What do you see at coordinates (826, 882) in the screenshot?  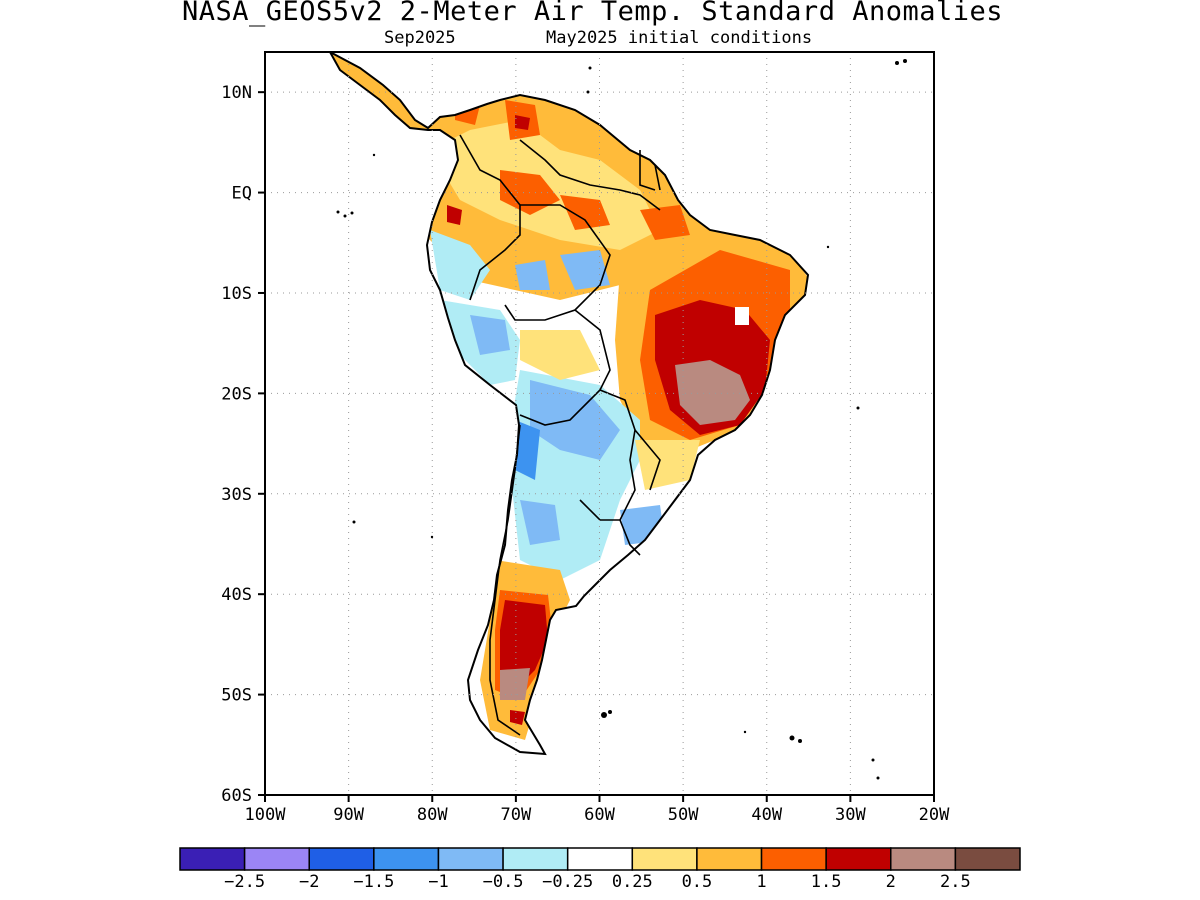 I see `legend-label: 1.5` at bounding box center [826, 882].